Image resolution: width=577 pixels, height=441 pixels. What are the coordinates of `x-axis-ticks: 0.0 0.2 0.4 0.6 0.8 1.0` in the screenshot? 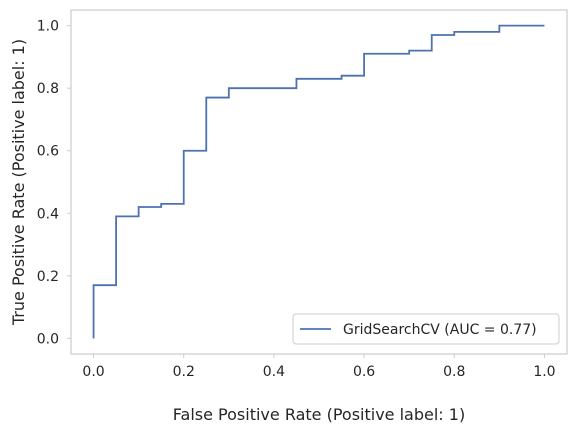 It's located at (319, 367).